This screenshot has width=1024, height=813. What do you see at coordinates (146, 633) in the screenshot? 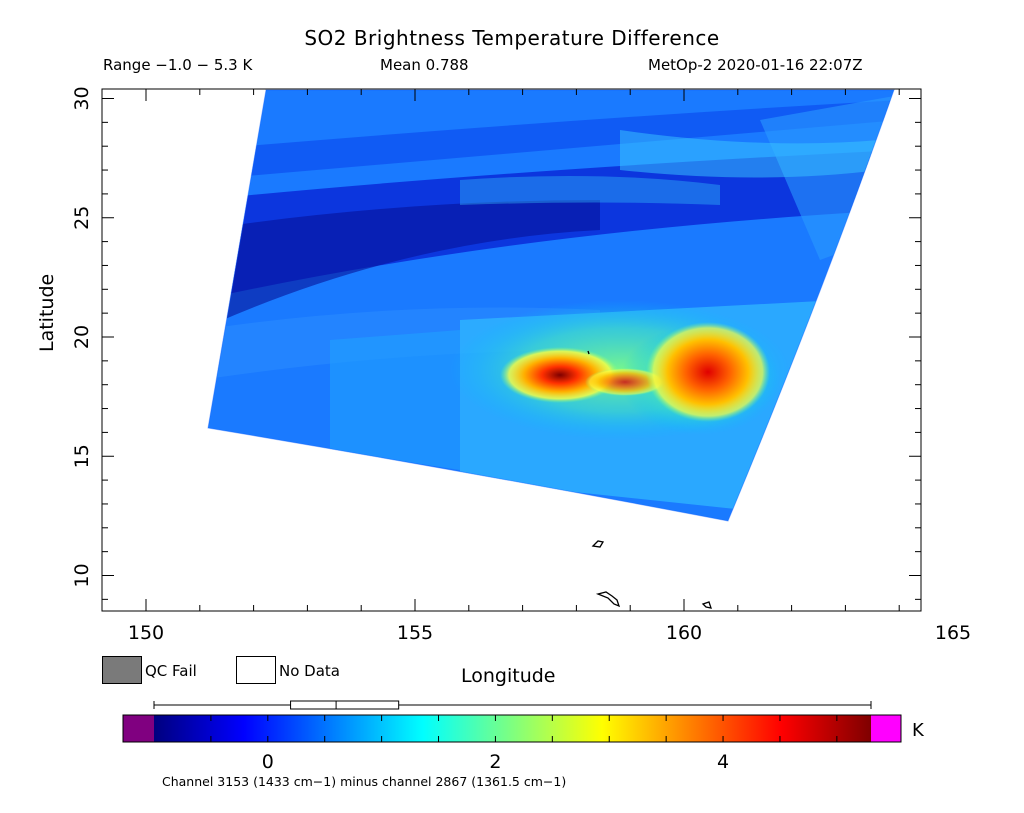
I see `x-tick-label: 150` at bounding box center [146, 633].